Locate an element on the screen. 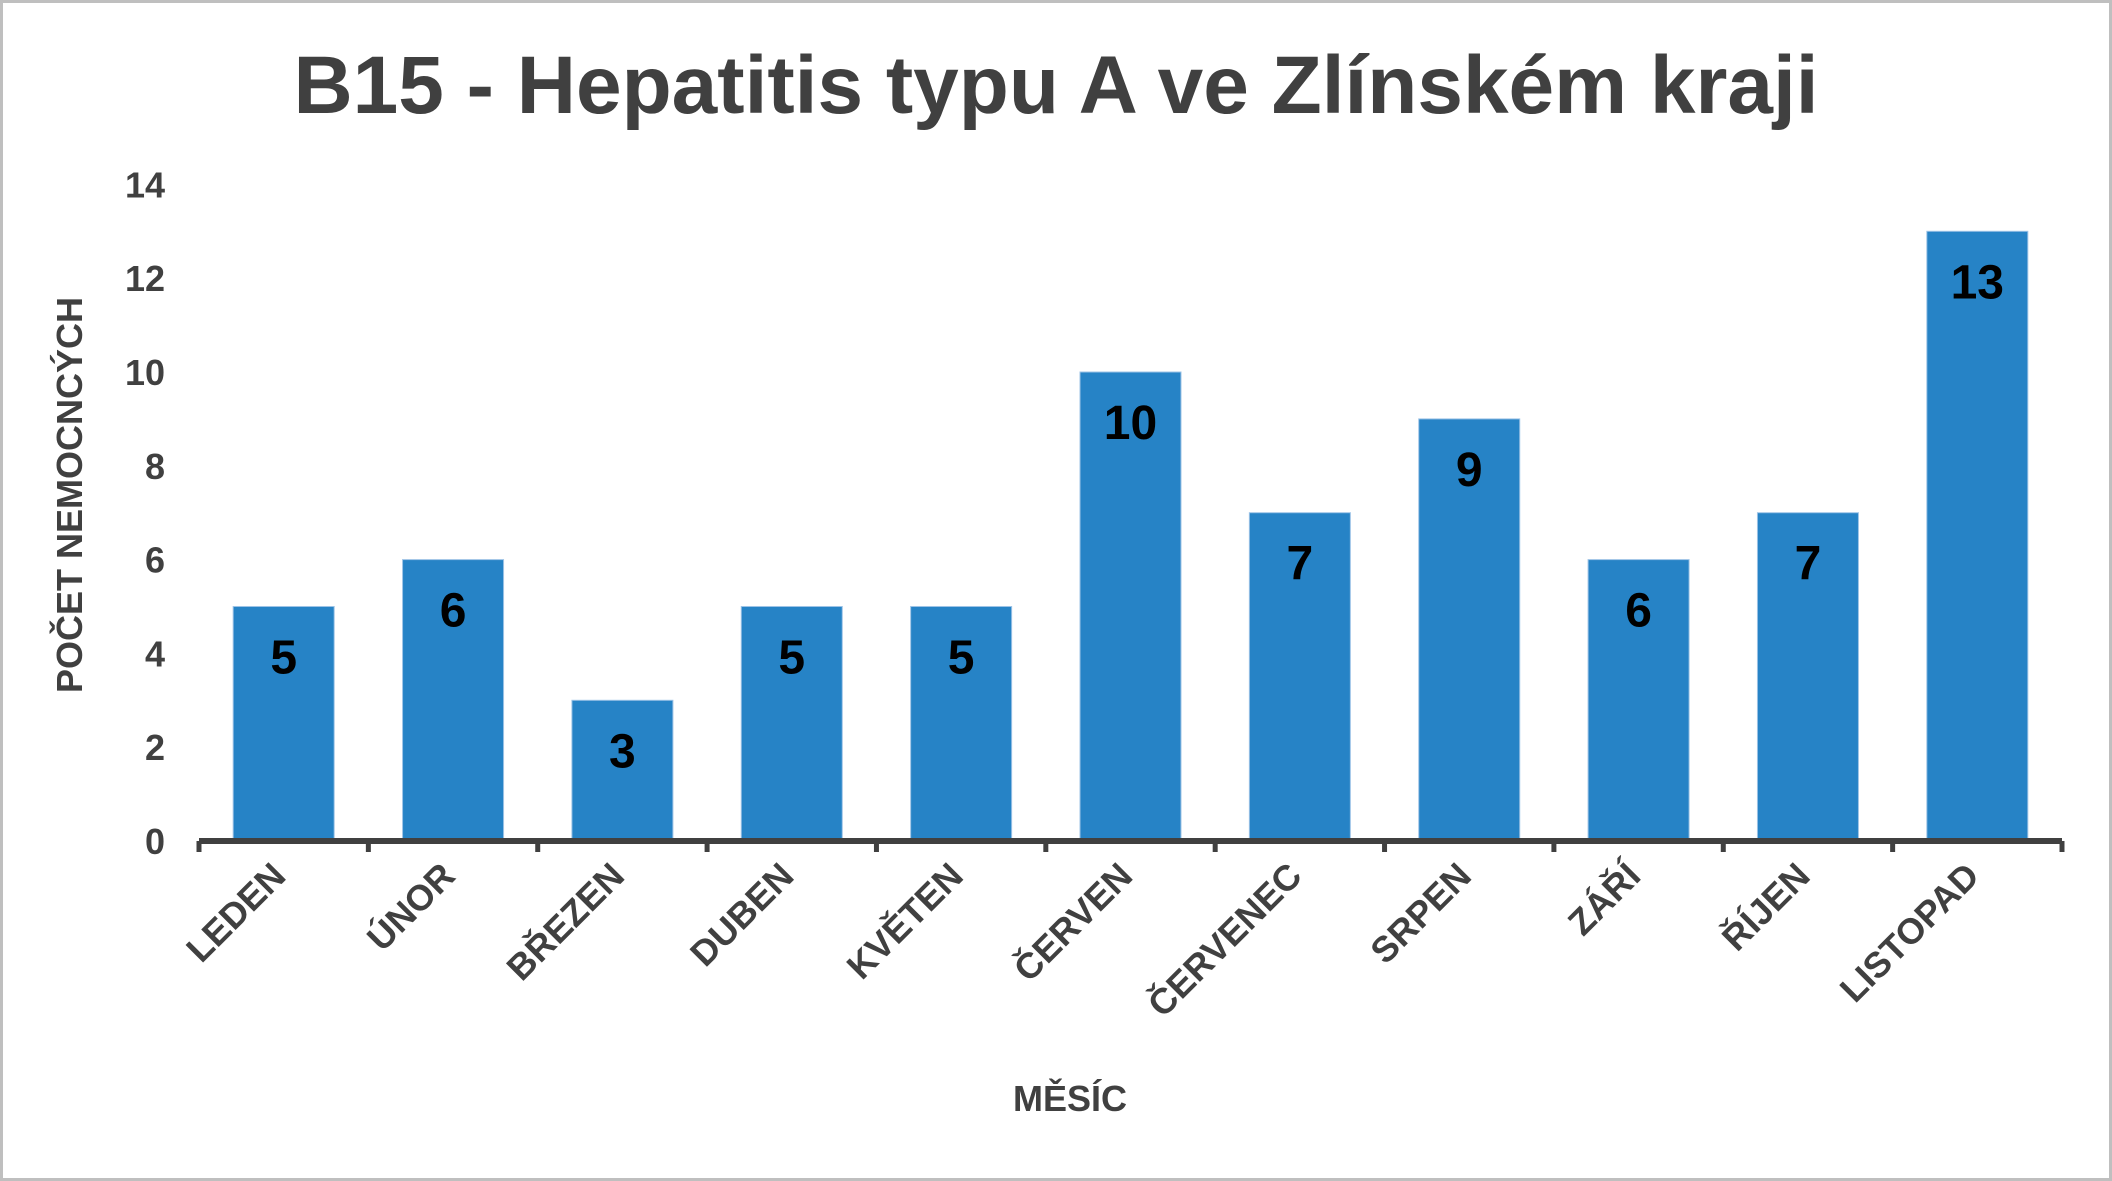 This screenshot has height=1181, width=2112. x-category-label: BŘEZEN is located at coordinates (565, 921).